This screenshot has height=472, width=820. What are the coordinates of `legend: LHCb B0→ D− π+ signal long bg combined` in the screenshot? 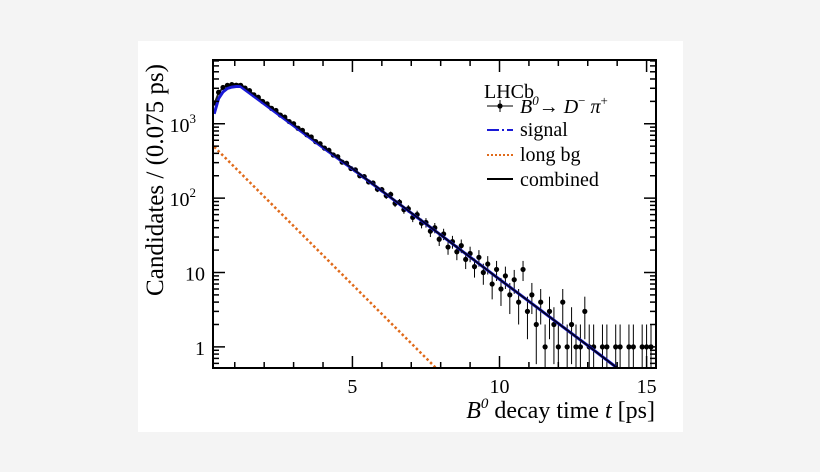 It's located at (546, 136).